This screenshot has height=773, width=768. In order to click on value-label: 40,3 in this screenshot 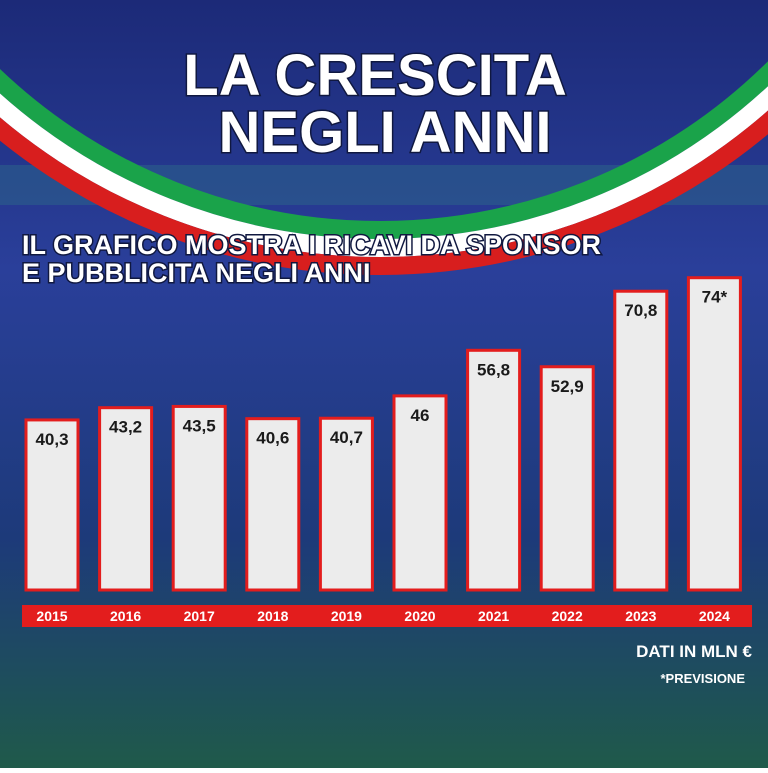, I will do `click(51, 439)`.